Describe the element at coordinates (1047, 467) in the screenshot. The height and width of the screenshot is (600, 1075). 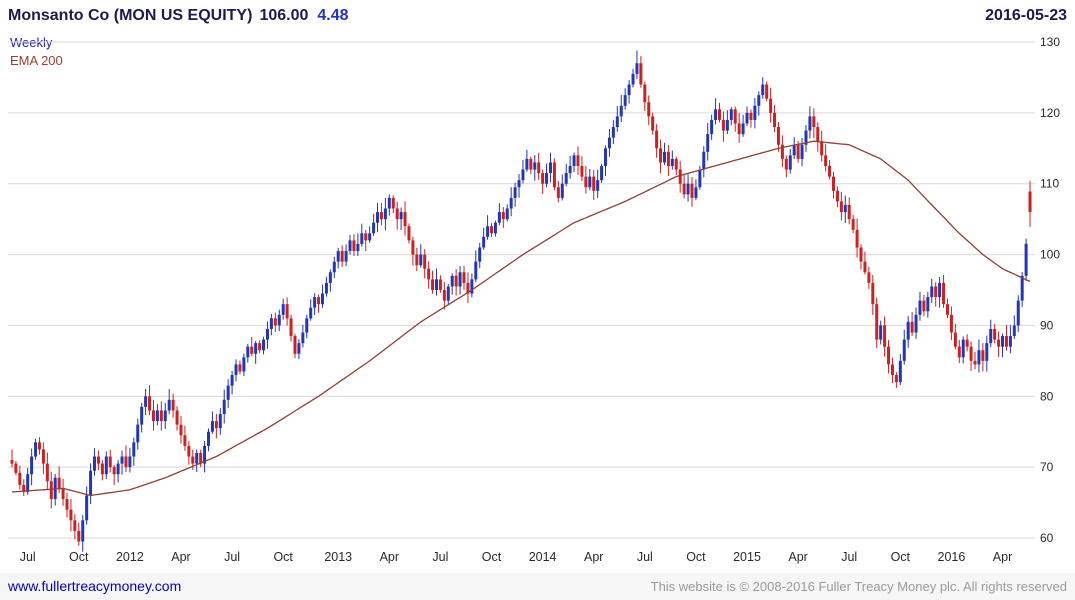
I see `y-tick-label: 70` at that location.